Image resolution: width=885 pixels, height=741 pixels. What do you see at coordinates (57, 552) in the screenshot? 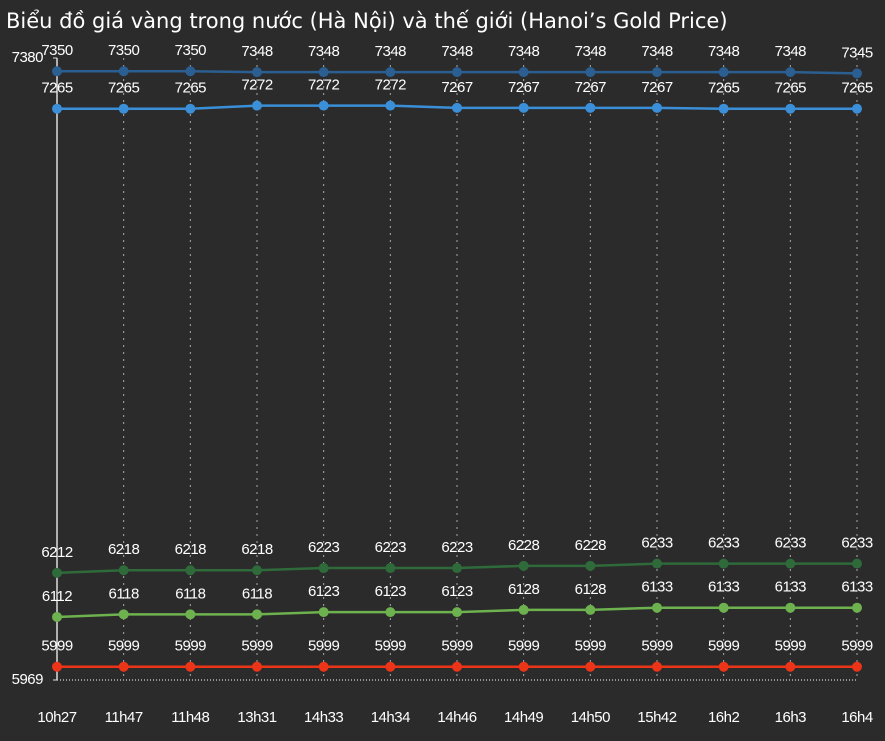
I see `data-label: 6212` at bounding box center [57, 552].